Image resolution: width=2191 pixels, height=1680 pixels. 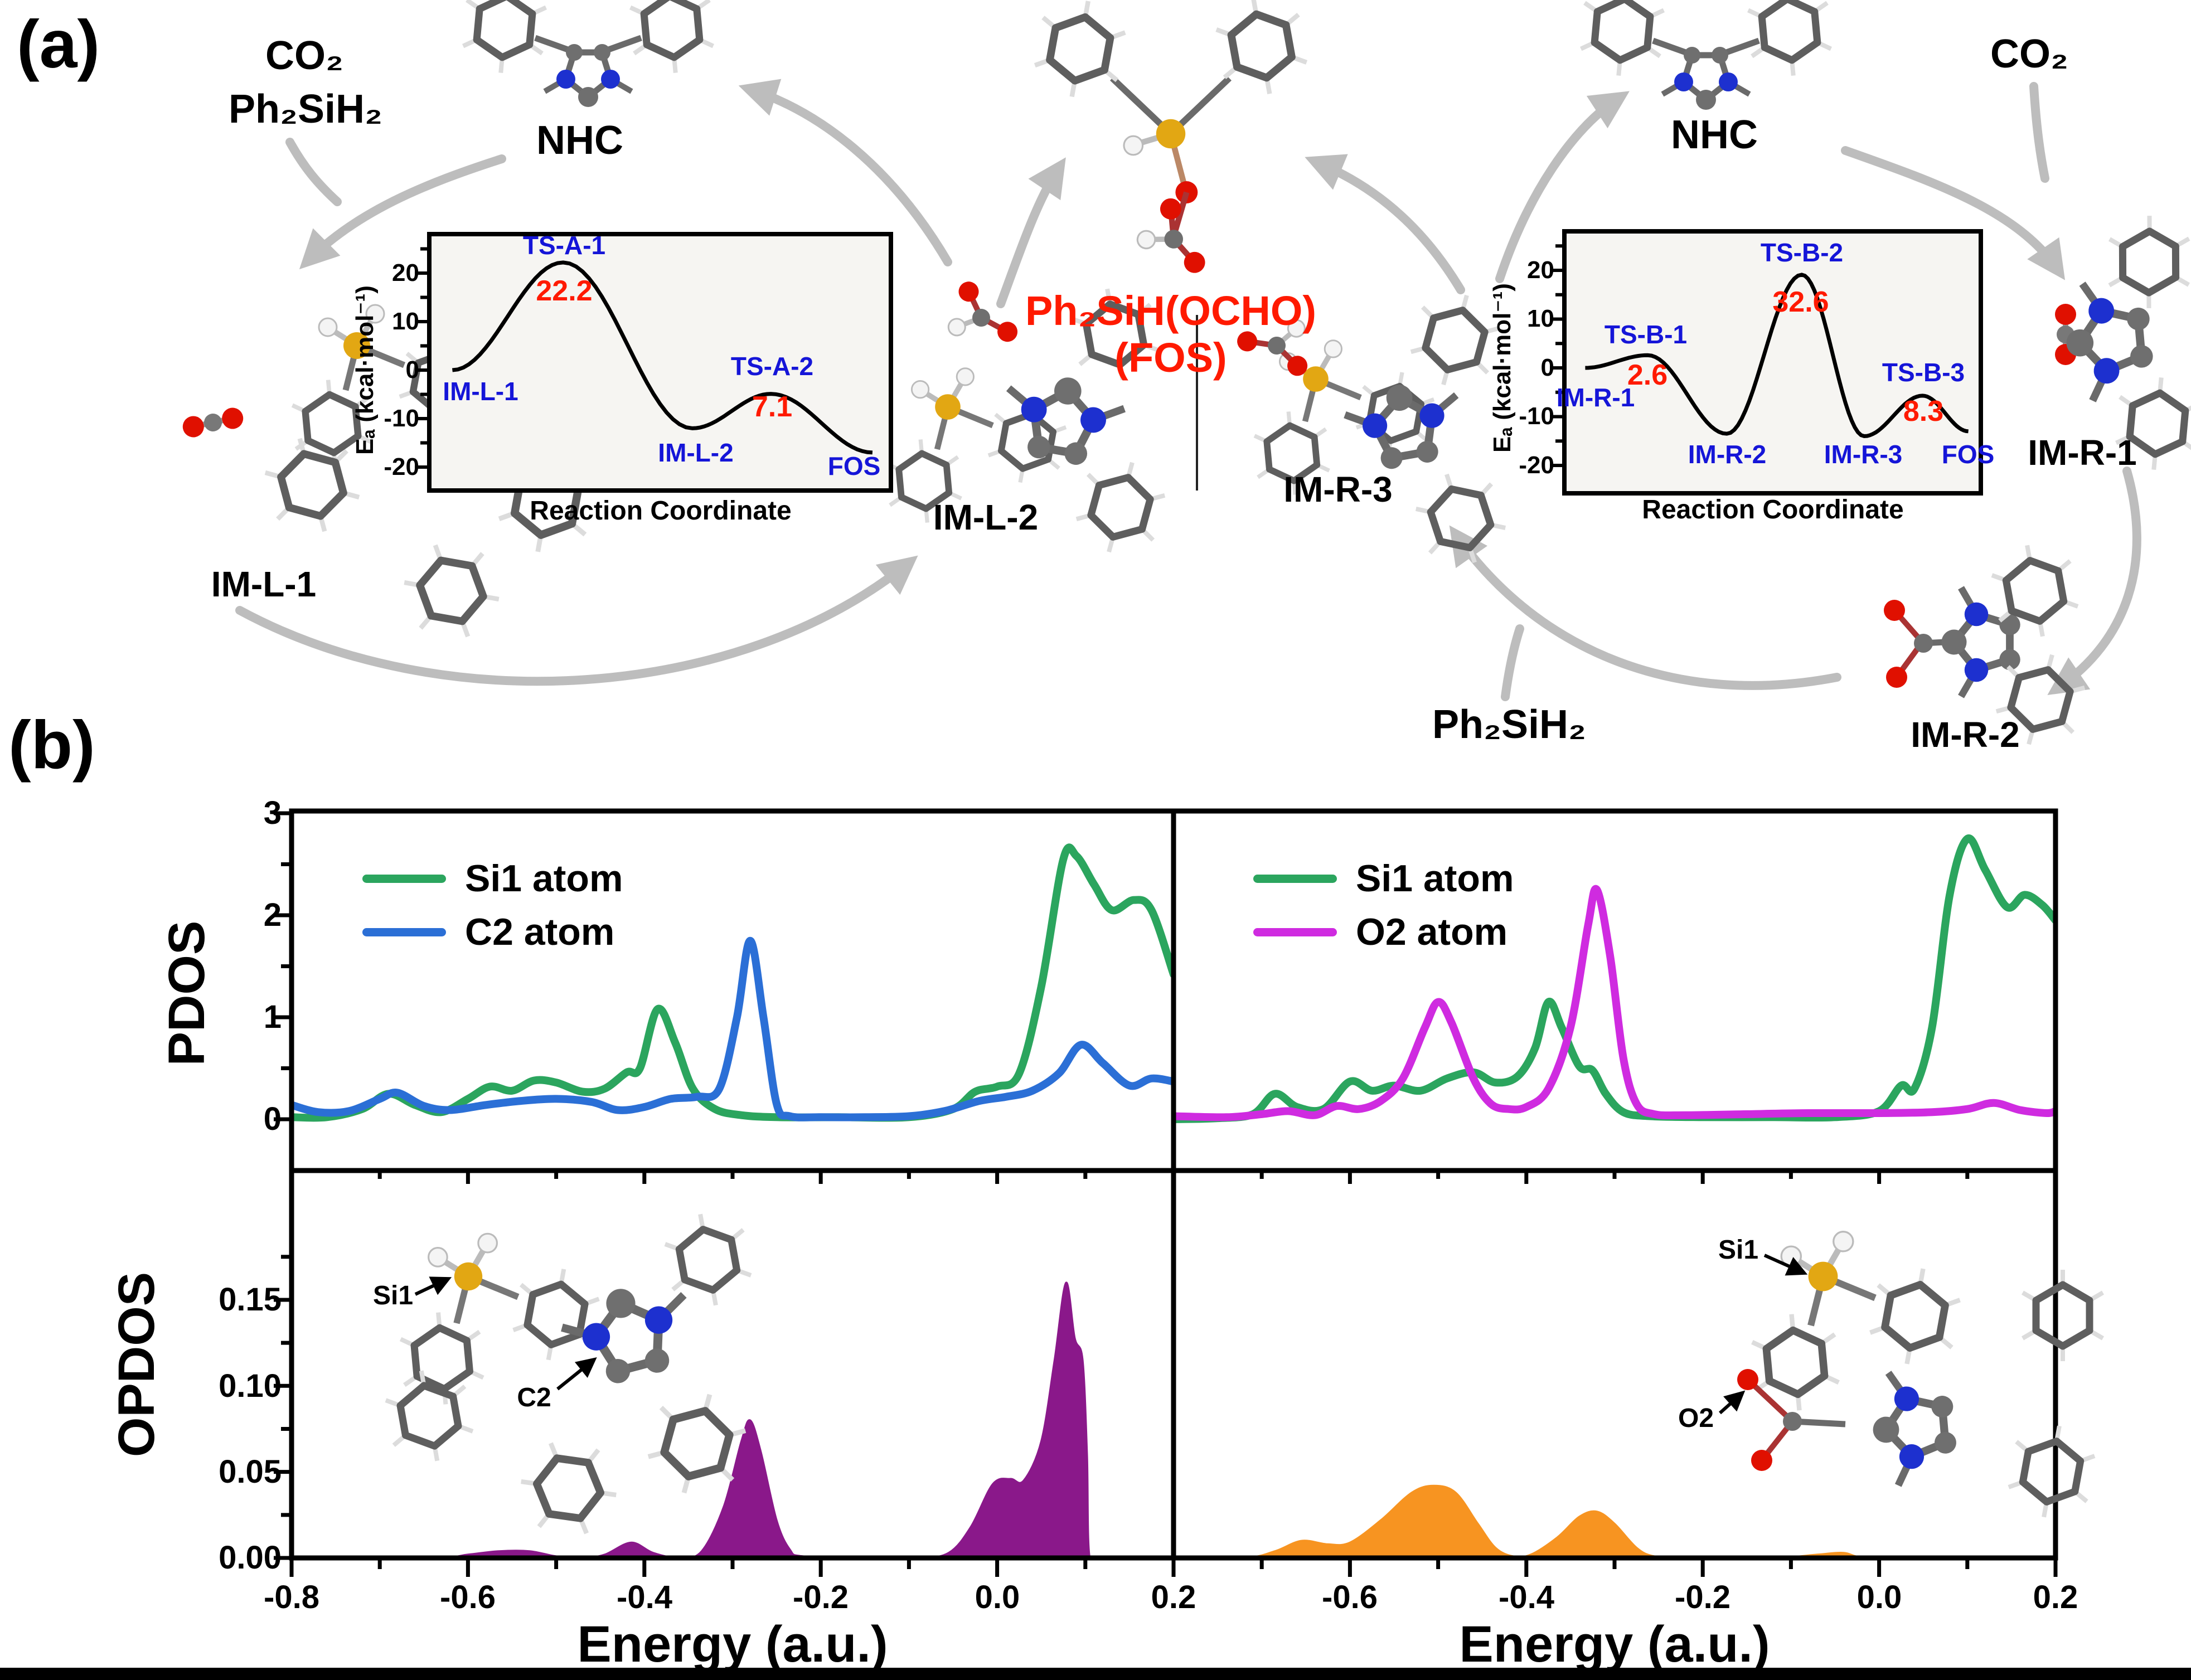 I want to click on inset-left-ytick: 10, so click(x=405, y=321).